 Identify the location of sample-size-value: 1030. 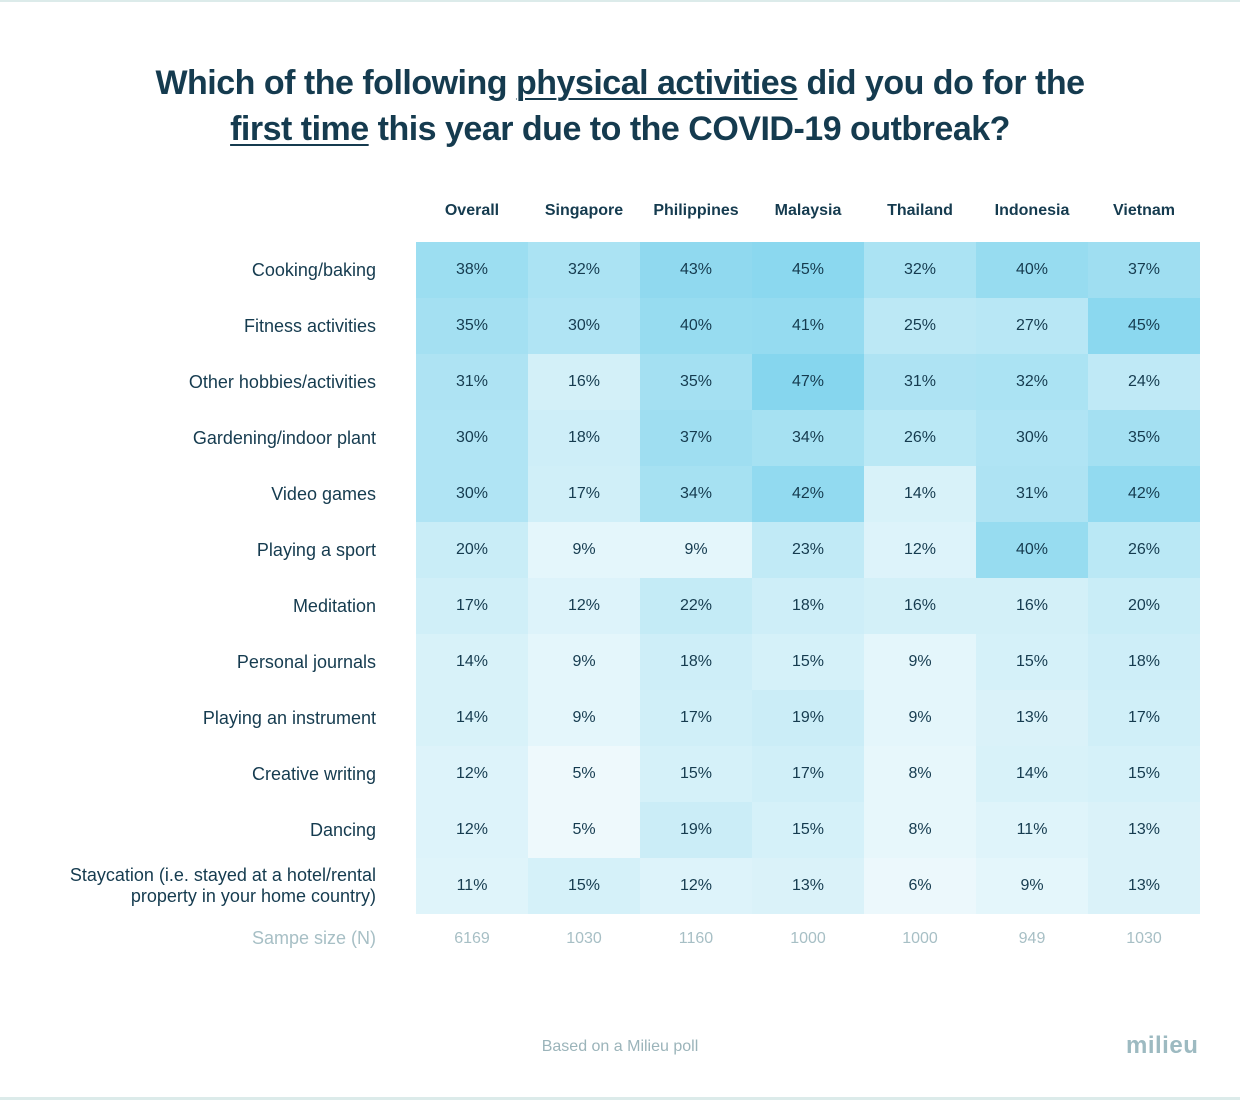
(584, 938).